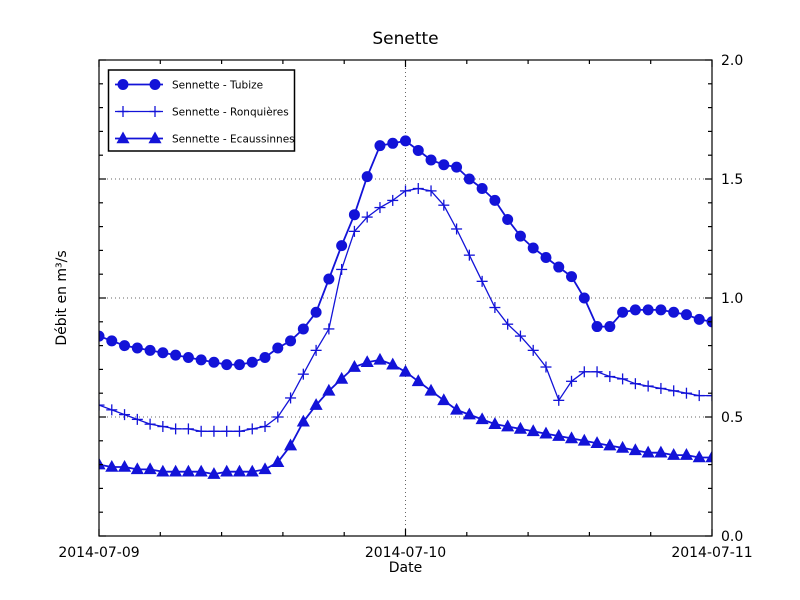 This screenshot has width=800, height=600. I want to click on chart-title: Senette, so click(405, 39).